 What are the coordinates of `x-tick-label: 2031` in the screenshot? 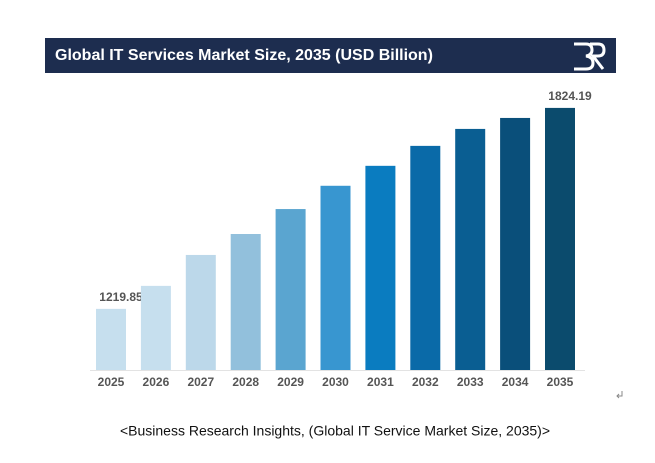 It's located at (380, 382).